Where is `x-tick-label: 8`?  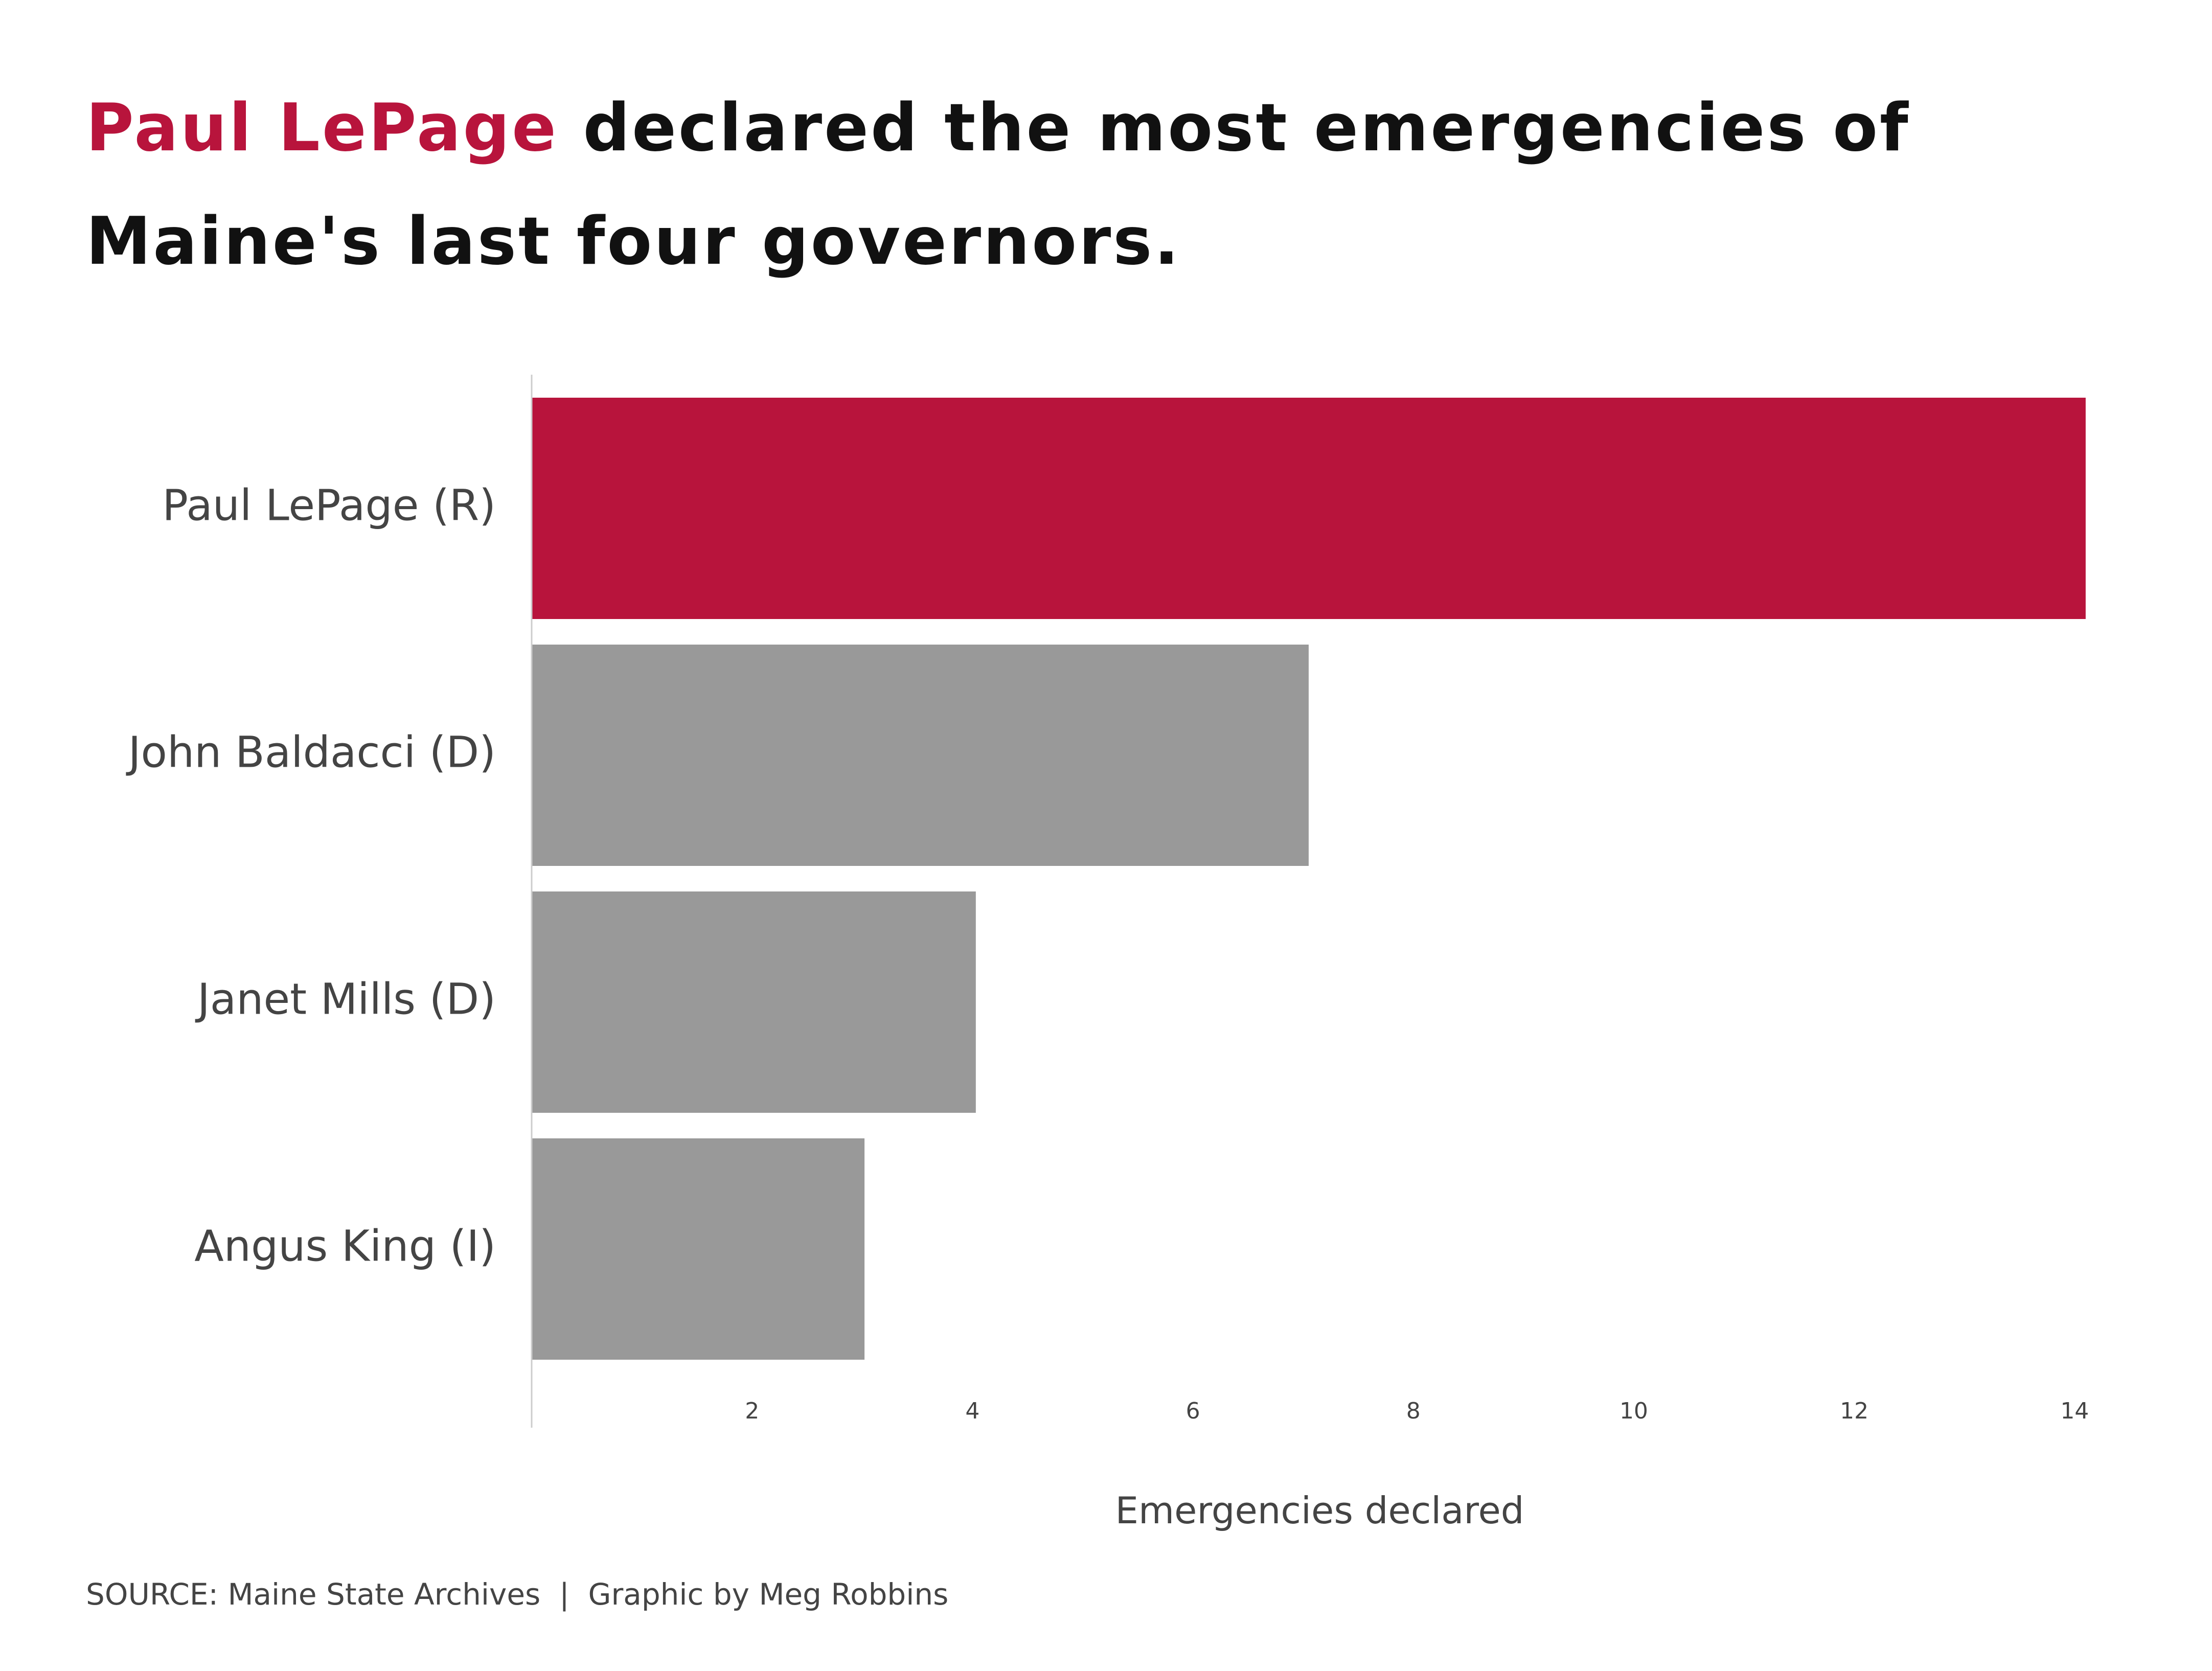 x-tick-label: 8 is located at coordinates (1413, 1411).